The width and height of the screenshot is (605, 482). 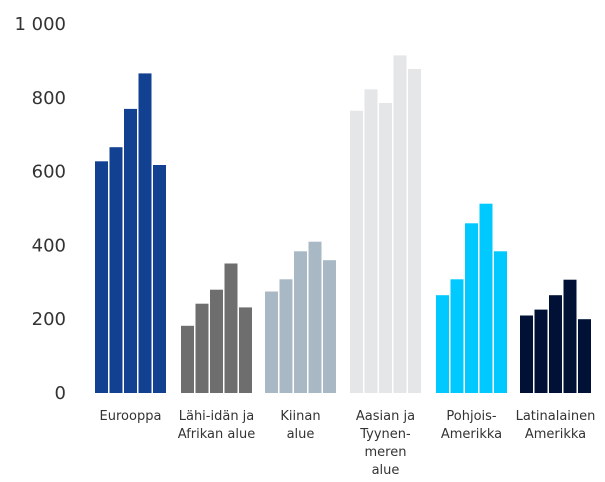 What do you see at coordinates (131, 416) in the screenshot?
I see `category-label: Eurooppa` at bounding box center [131, 416].